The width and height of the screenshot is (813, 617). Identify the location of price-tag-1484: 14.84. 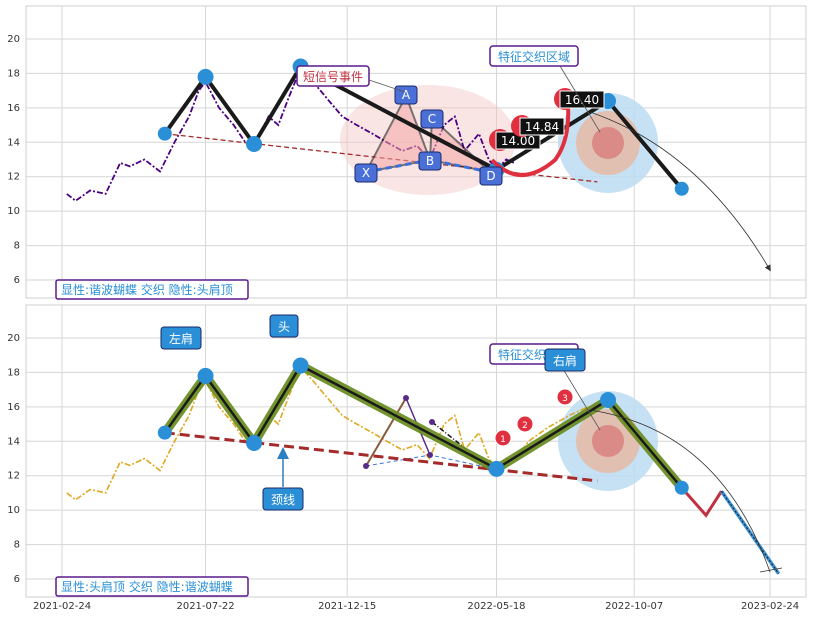
(538, 126).